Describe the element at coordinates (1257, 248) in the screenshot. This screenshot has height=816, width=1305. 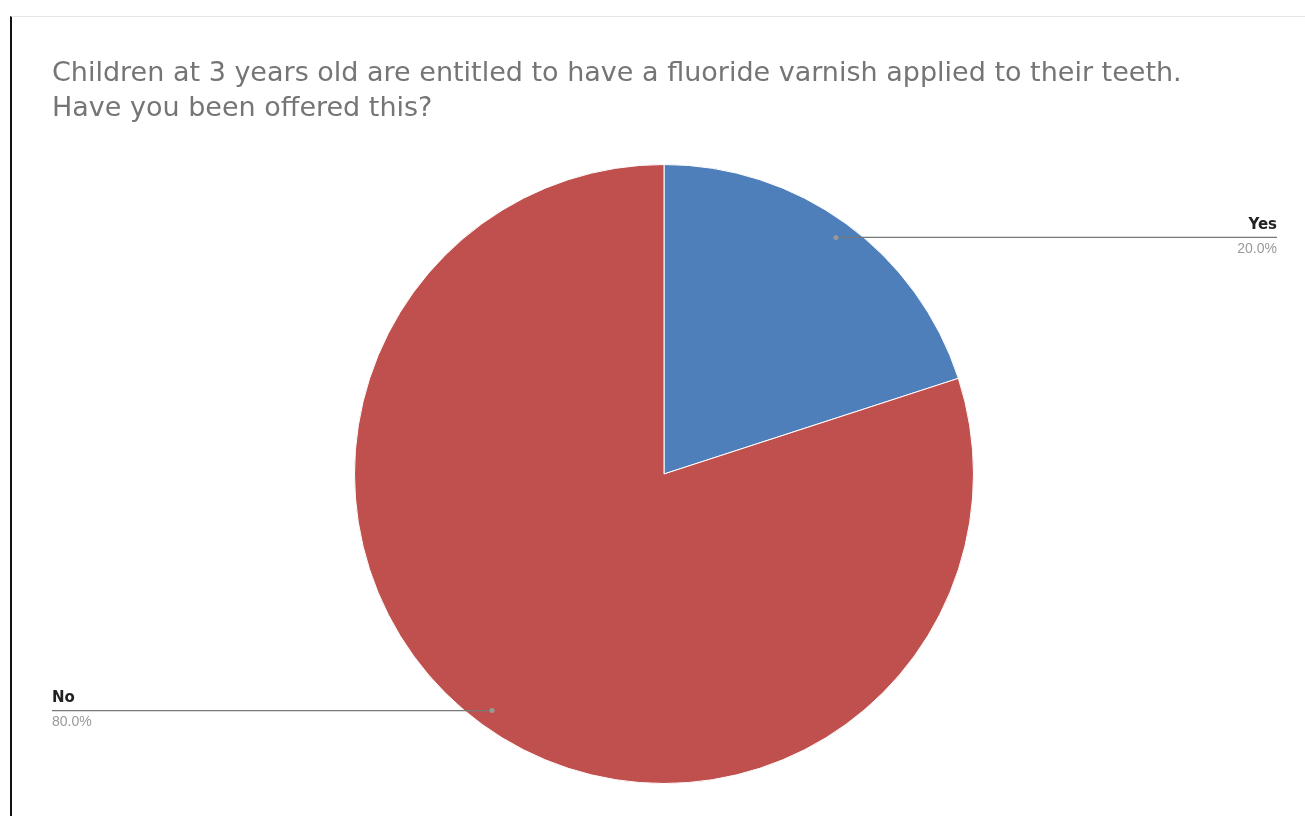
I see `data-label: 20.0%` at that location.